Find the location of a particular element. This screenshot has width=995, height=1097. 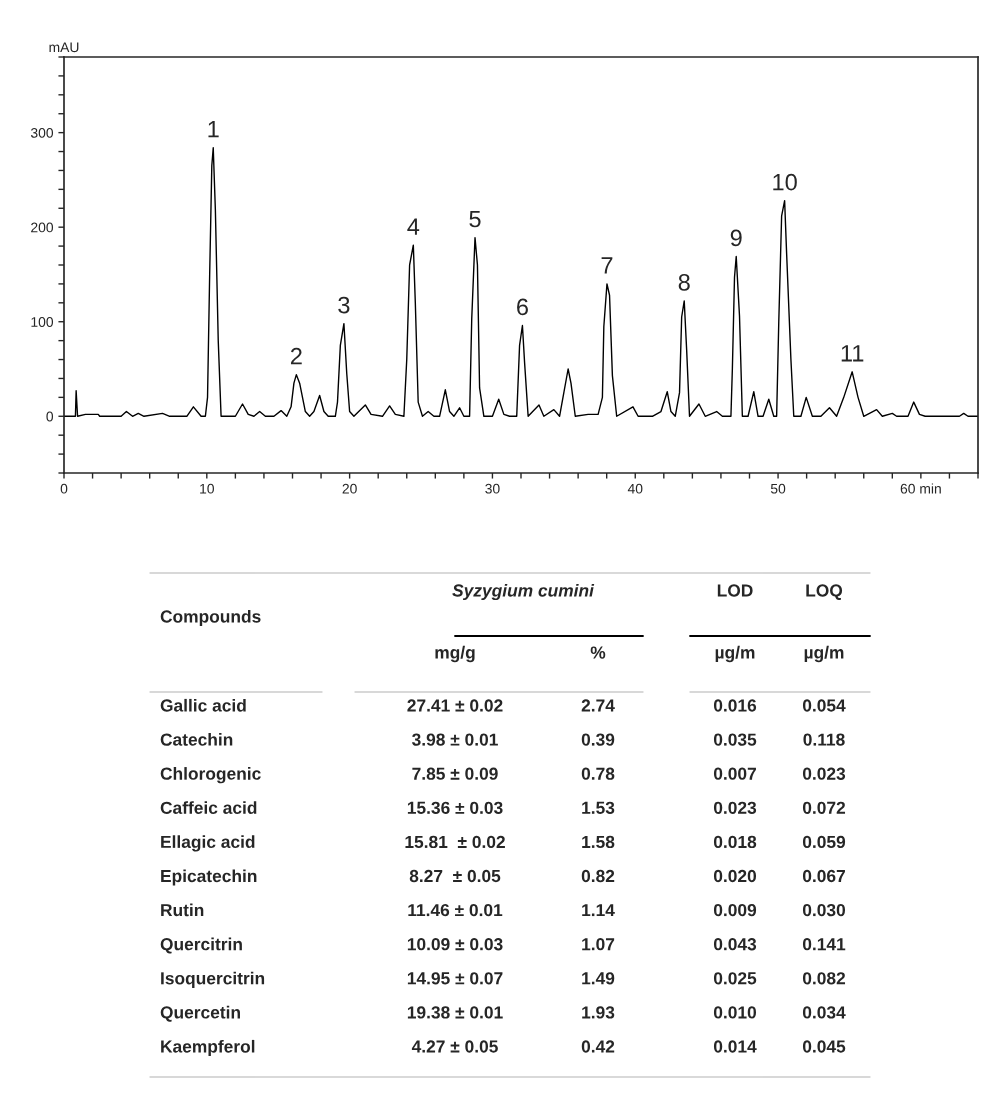

text: Gallic acid is located at coordinates (203, 705).